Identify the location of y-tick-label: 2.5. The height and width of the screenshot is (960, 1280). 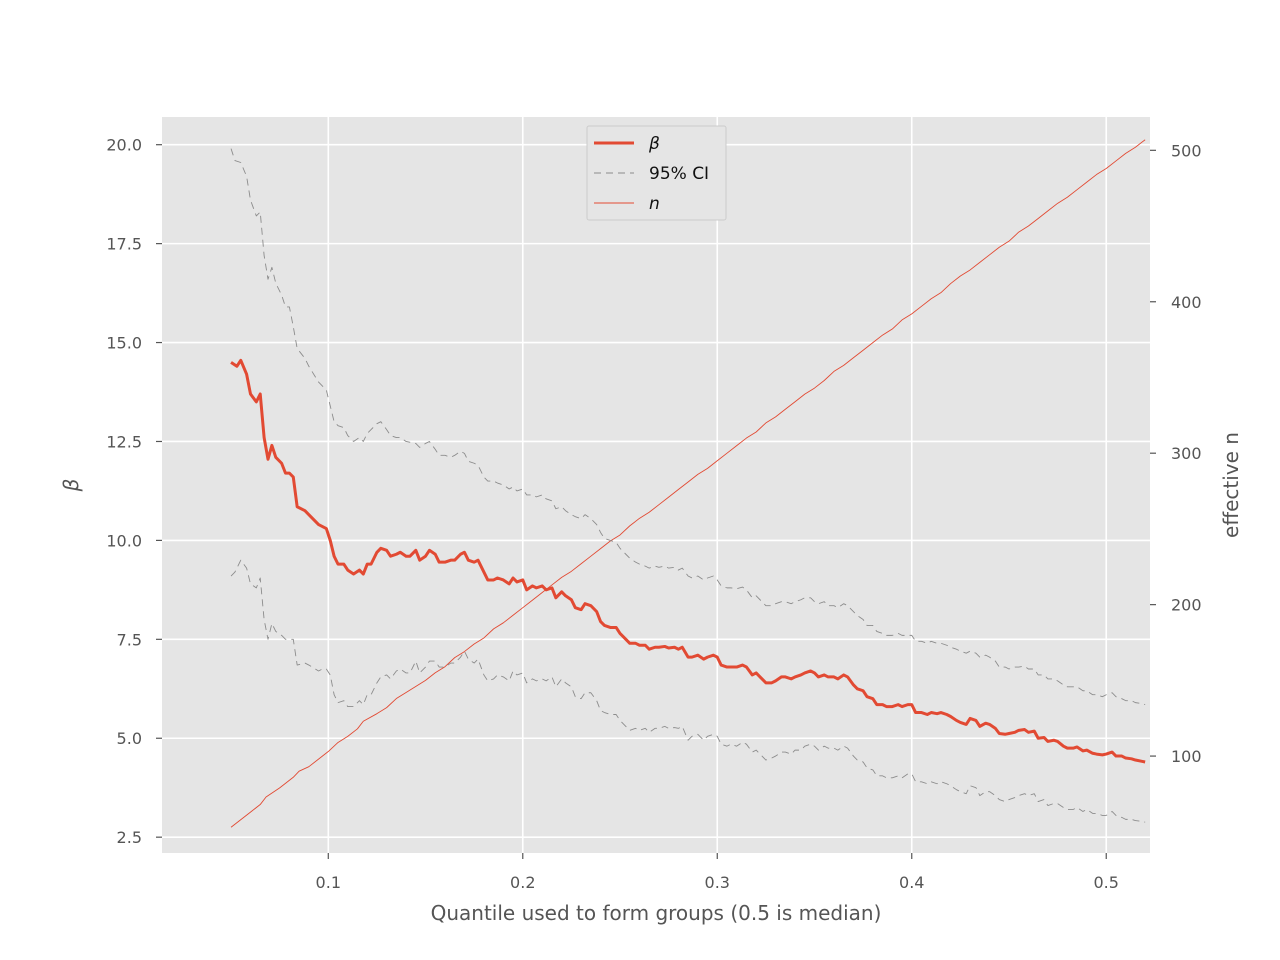
(129, 837).